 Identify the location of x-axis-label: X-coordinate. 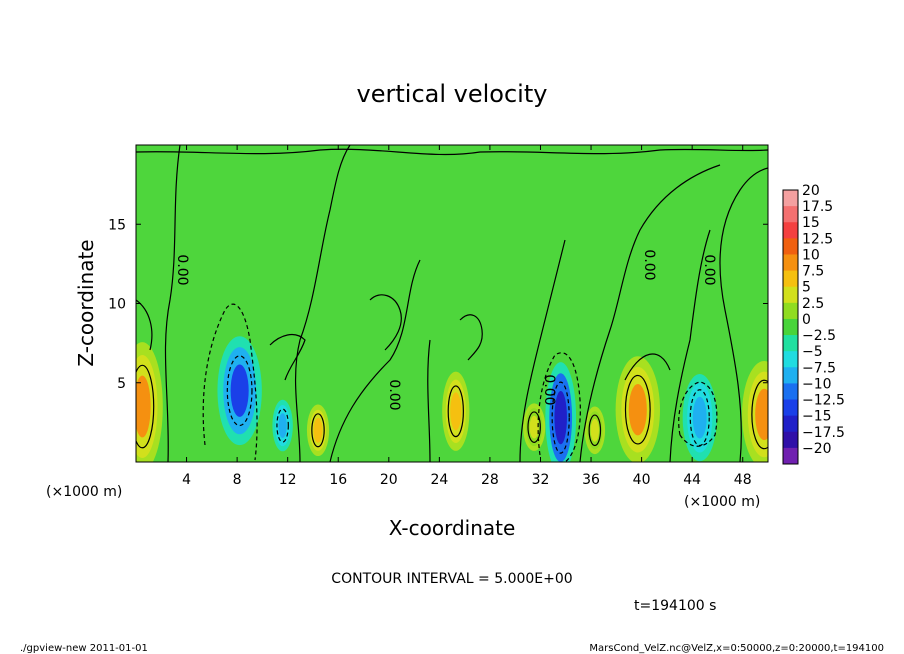
(452, 528).